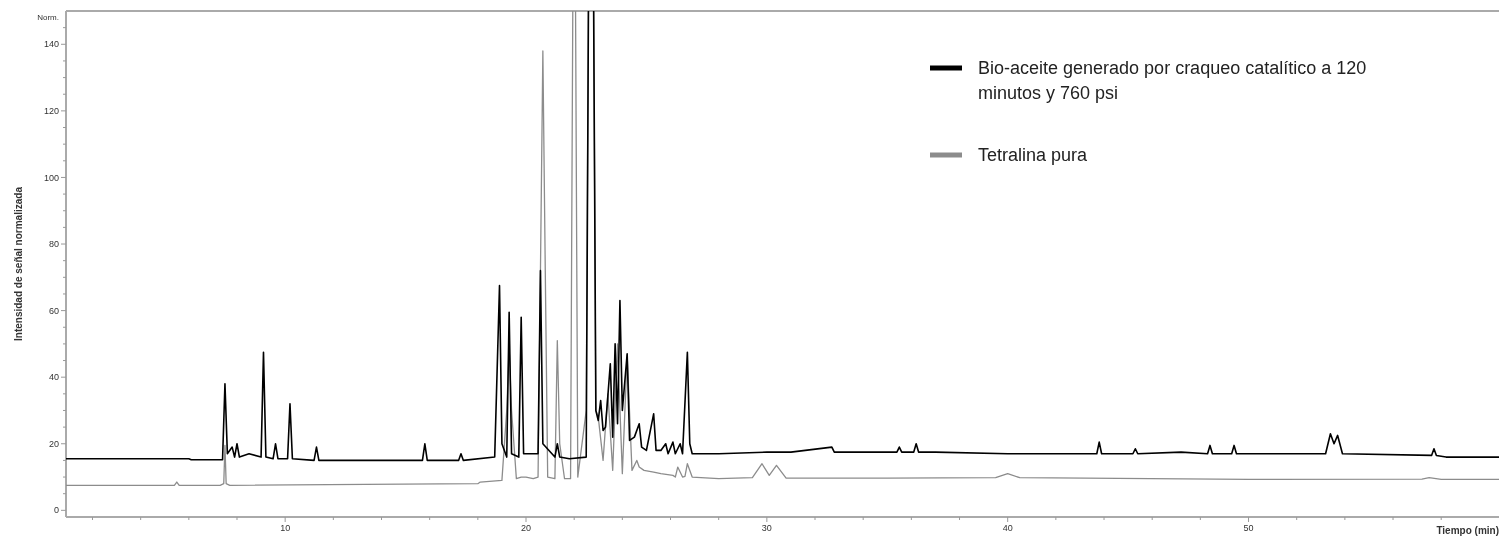 The image size is (1501, 537). Describe the element at coordinates (53, 244) in the screenshot. I see `y-tick-label: 80` at that location.